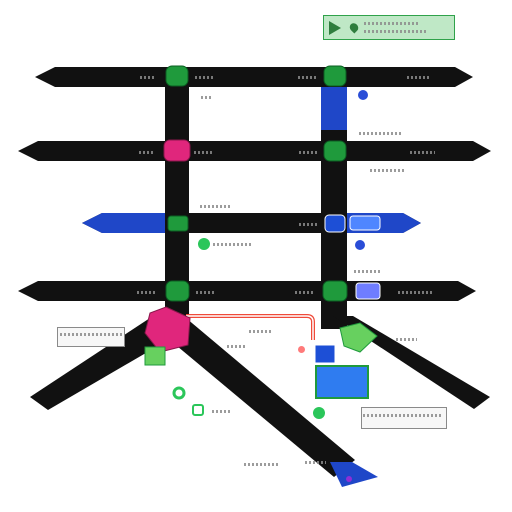 Image resolution: width=512 pixels, height=512 pixels. Describe the element at coordinates (123, 223) in the screenshot. I see `road-highlight-left` at that location.